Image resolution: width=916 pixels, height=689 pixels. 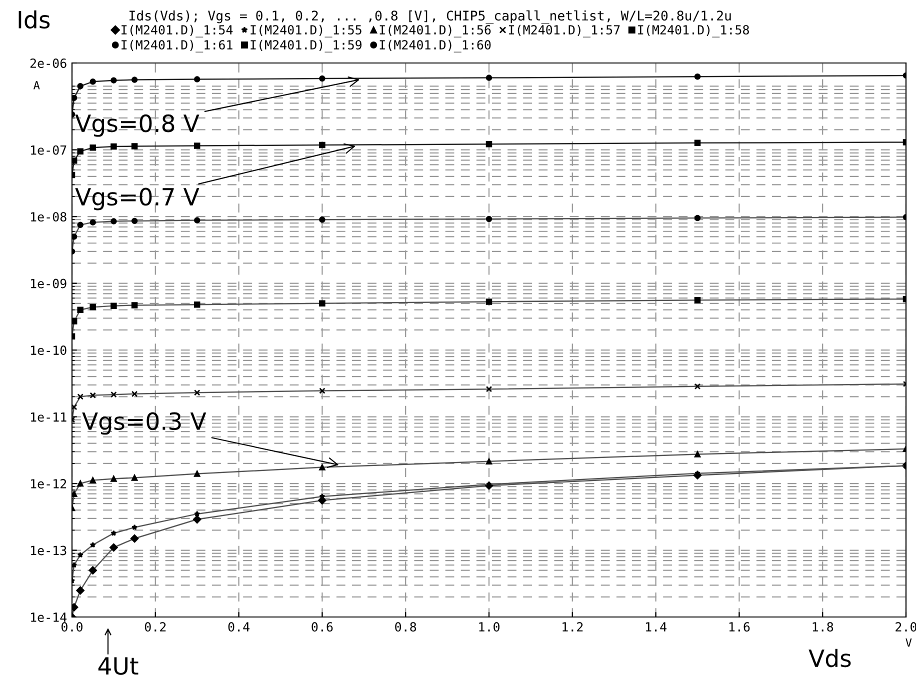 I want to click on x-tick-label: 1.4, so click(x=656, y=627).